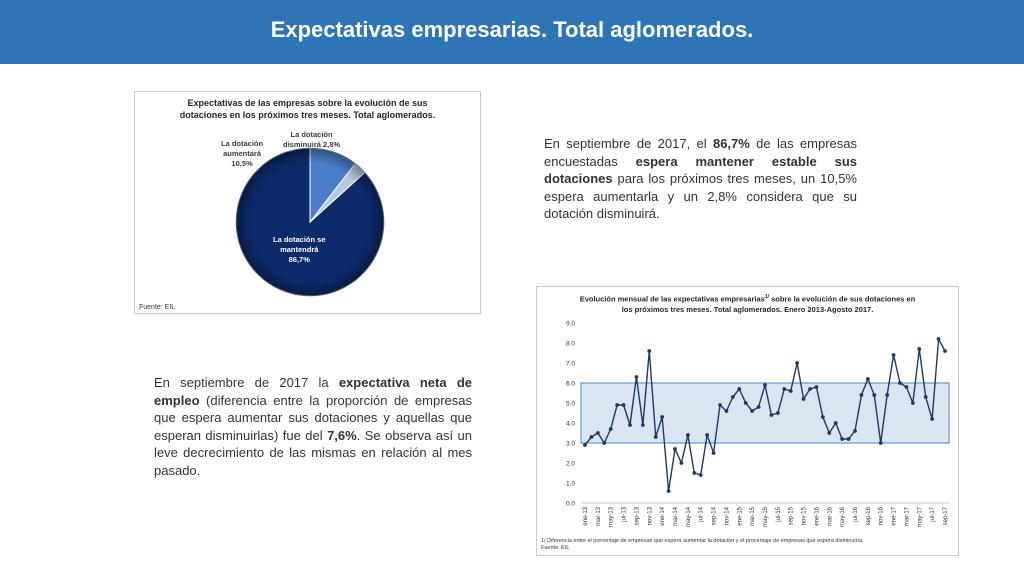 This screenshot has width=1024, height=576. I want to click on pie-chart, so click(310, 222).